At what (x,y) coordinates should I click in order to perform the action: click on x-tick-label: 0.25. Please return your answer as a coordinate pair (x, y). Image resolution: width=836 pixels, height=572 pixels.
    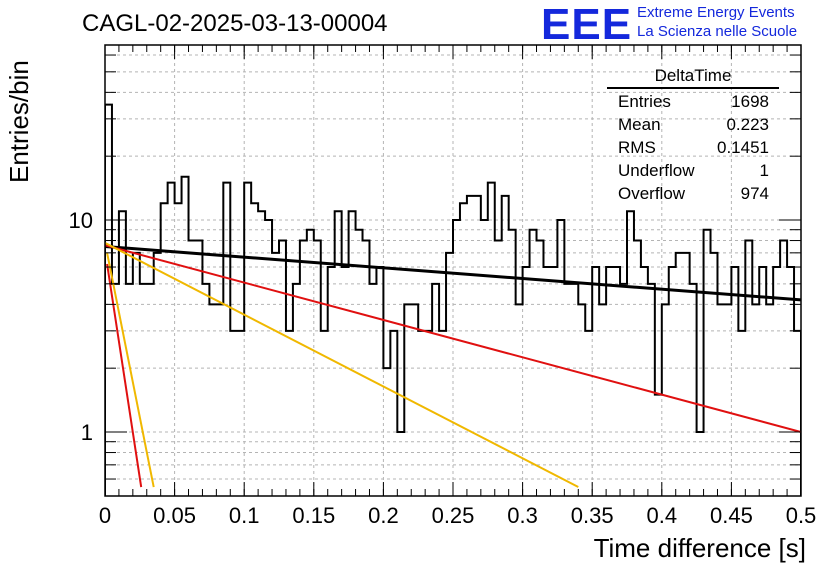
    Looking at the image, I should click on (453, 515).